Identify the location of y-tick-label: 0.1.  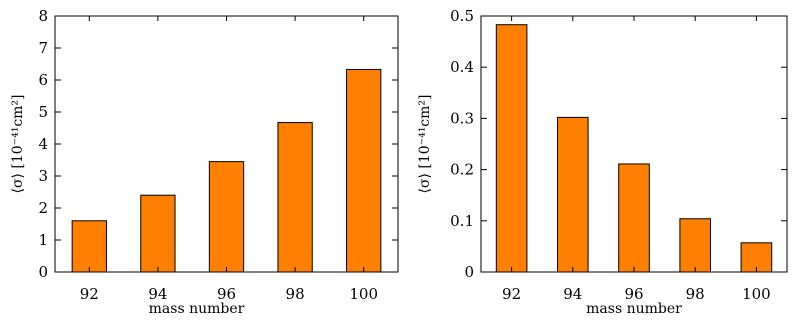
(462, 221).